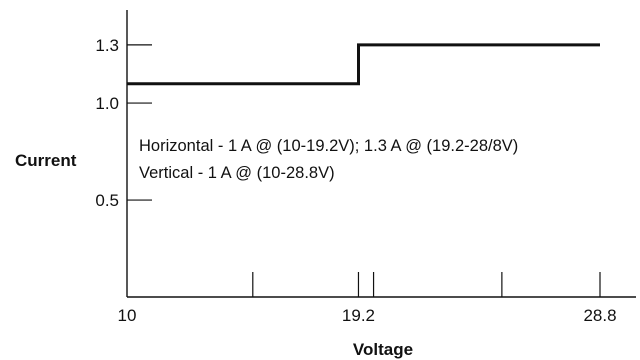  Describe the element at coordinates (358, 315) in the screenshot. I see `x-tick-label: 19.2` at that location.